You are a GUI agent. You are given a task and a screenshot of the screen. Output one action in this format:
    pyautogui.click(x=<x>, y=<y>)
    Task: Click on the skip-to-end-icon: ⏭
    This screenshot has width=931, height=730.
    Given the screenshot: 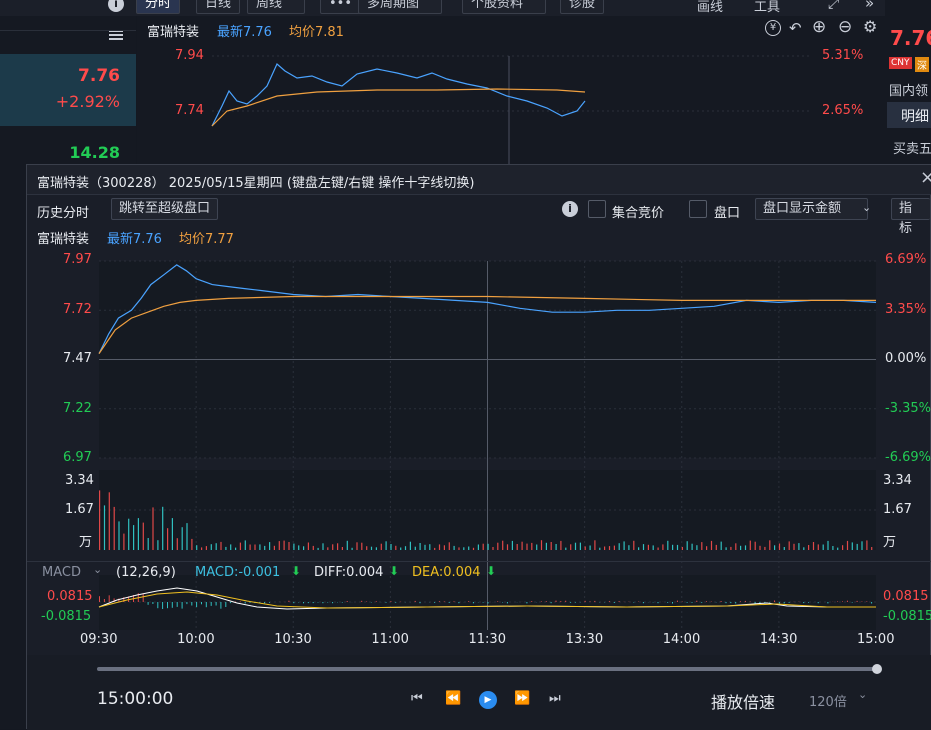 What is the action you would take?
    pyautogui.click(x=555, y=698)
    